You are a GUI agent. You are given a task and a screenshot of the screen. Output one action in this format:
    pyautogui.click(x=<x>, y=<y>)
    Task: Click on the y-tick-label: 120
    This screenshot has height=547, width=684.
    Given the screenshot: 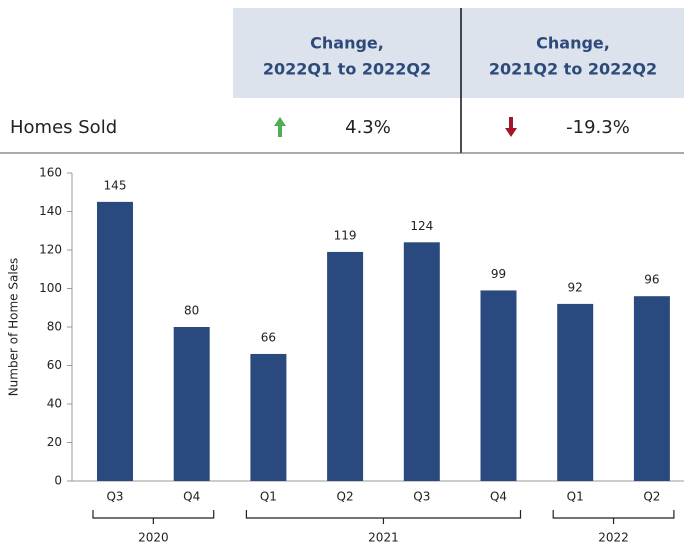 What is the action you would take?
    pyautogui.click(x=50, y=250)
    